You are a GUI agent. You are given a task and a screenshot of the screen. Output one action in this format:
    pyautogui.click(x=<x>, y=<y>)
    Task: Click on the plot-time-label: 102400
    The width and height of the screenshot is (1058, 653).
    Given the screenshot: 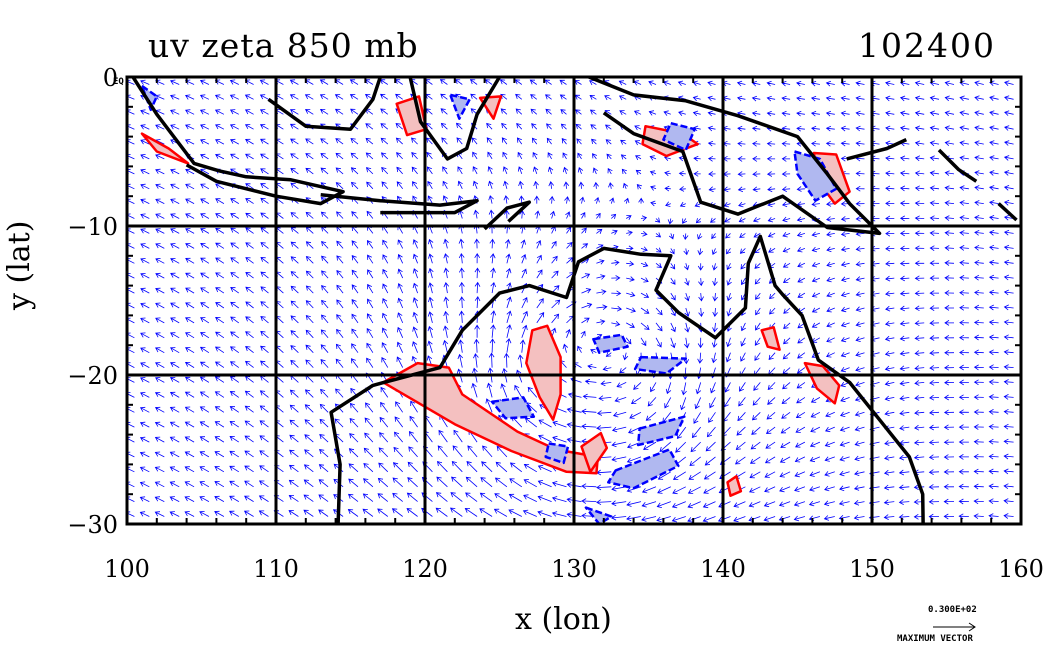 What is the action you would take?
    pyautogui.click(x=927, y=45)
    